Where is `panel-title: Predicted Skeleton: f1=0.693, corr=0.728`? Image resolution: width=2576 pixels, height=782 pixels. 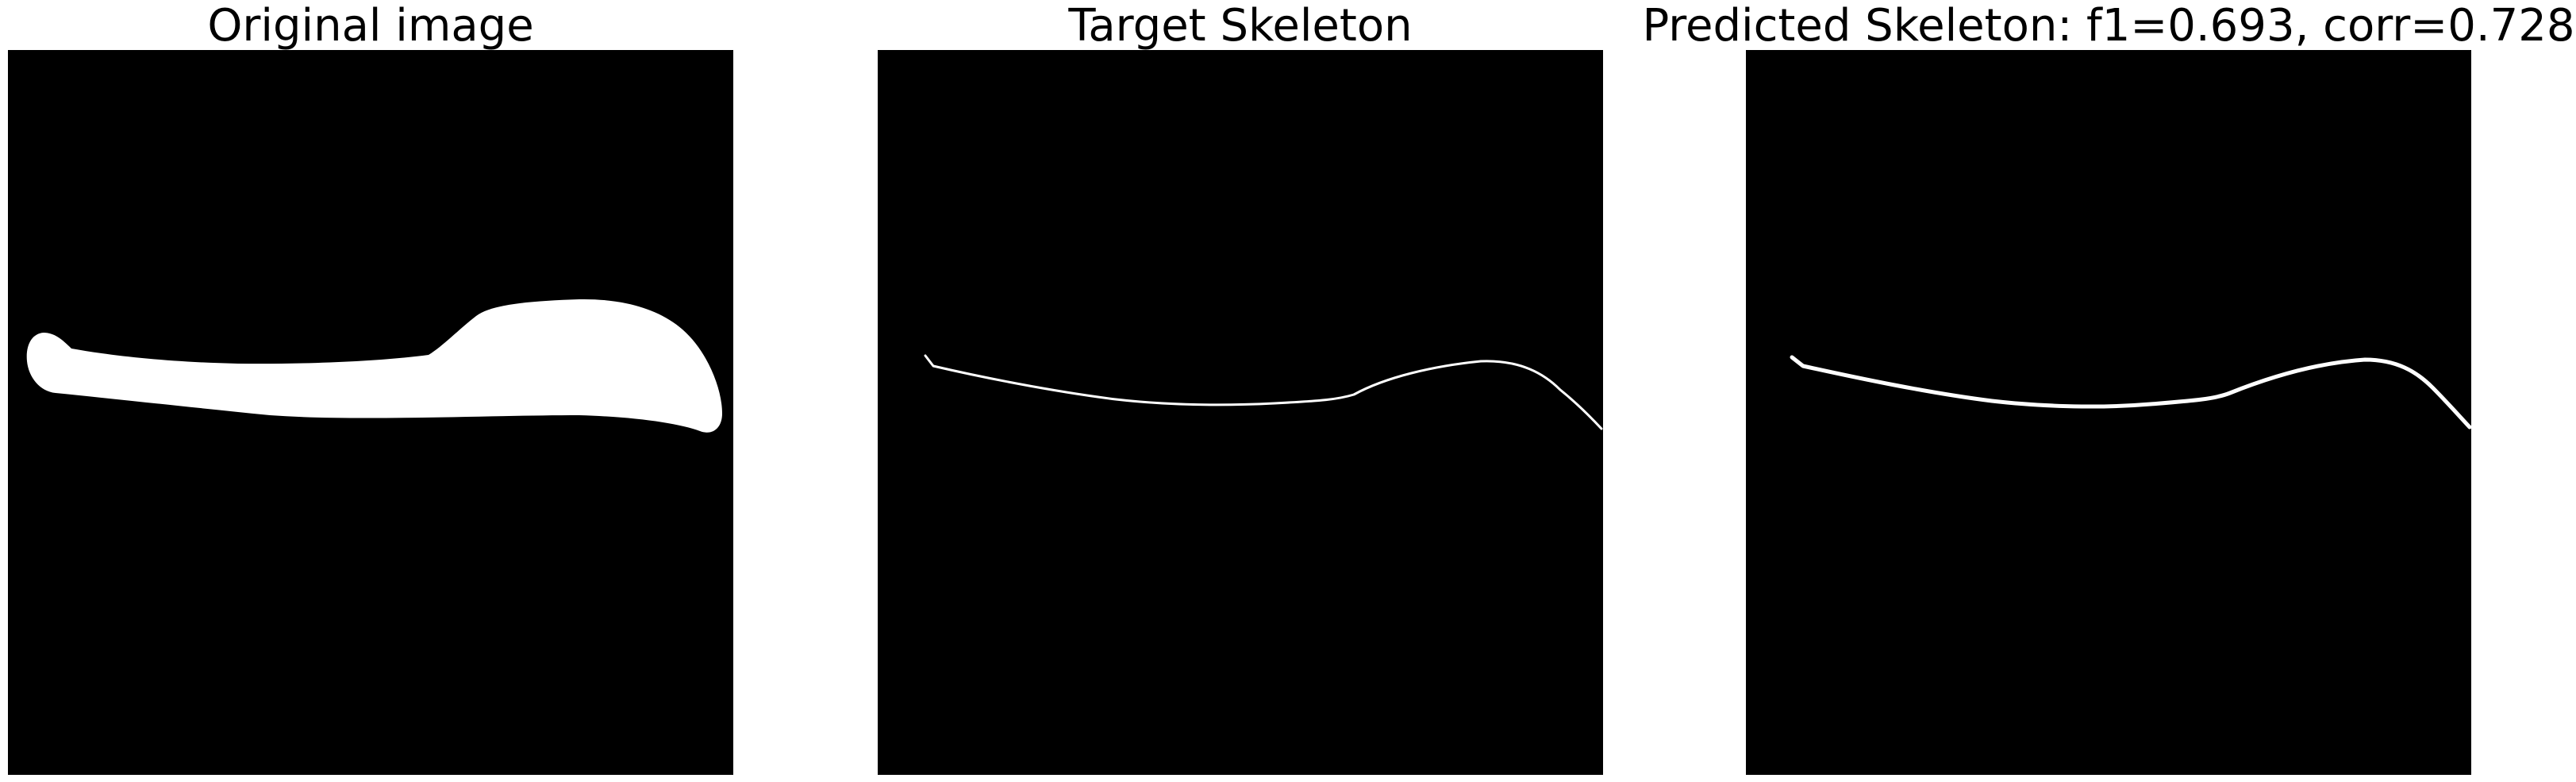
panel-title: Predicted Skeleton: f1=0.693, corr=0.728 is located at coordinates (2108, 26).